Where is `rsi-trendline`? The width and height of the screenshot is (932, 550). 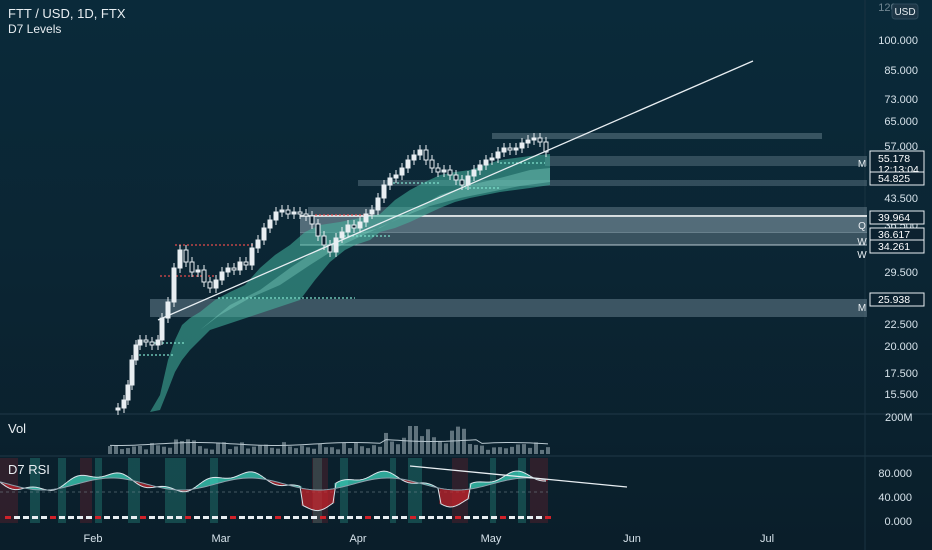
rsi-trendline is located at coordinates (518, 476).